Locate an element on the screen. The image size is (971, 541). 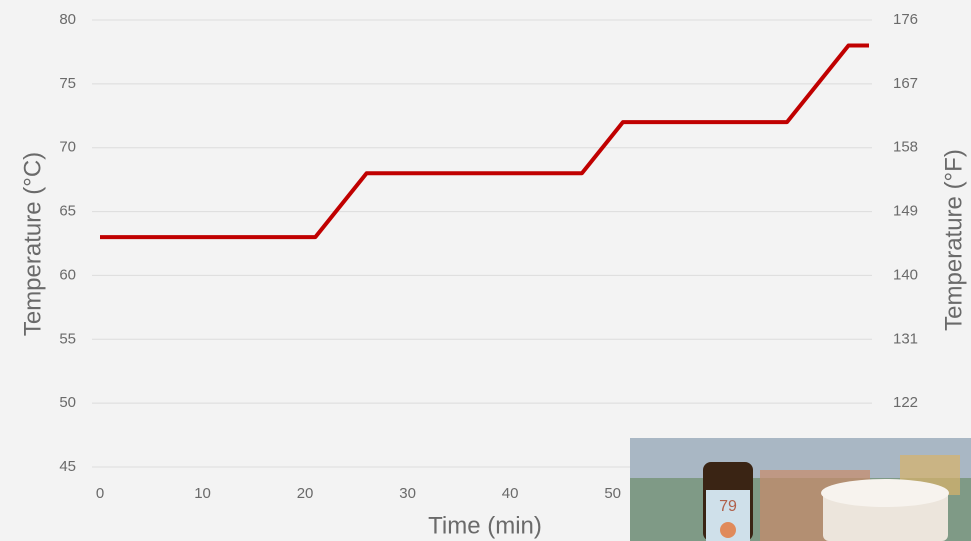
photo: 79 is located at coordinates (800, 489).